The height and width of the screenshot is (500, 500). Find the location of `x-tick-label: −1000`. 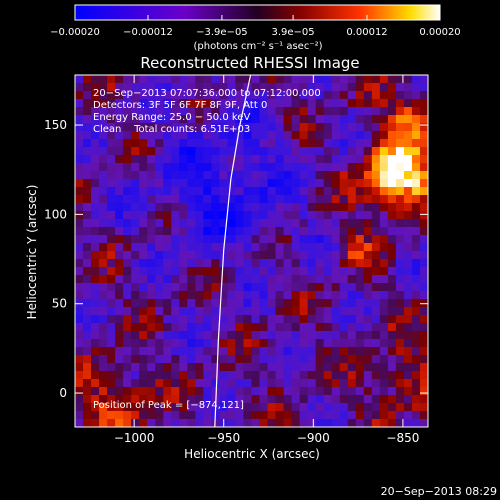

x-tick-label: −1000 is located at coordinates (134, 438).